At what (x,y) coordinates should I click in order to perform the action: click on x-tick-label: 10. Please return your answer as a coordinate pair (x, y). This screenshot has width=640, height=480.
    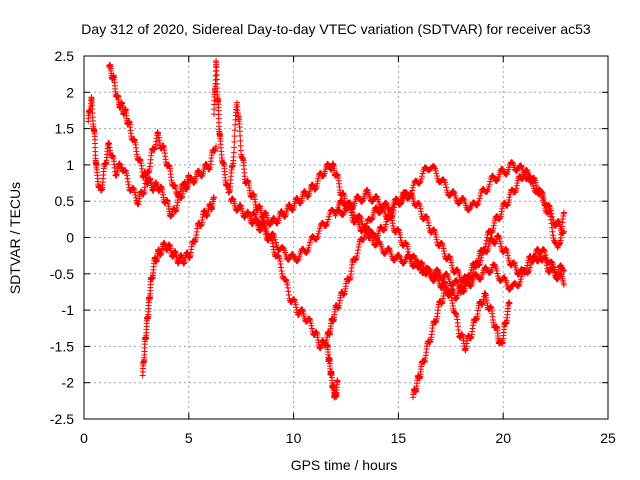
    Looking at the image, I should click on (294, 438).